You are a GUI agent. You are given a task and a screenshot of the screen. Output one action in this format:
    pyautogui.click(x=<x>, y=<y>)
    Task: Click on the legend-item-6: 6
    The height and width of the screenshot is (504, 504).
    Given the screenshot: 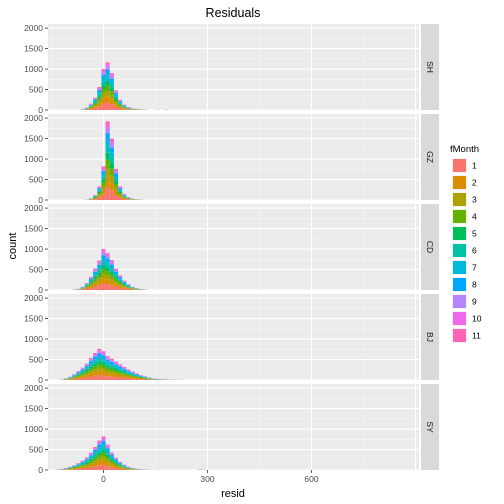 What is the action you would take?
    pyautogui.click(x=464, y=250)
    